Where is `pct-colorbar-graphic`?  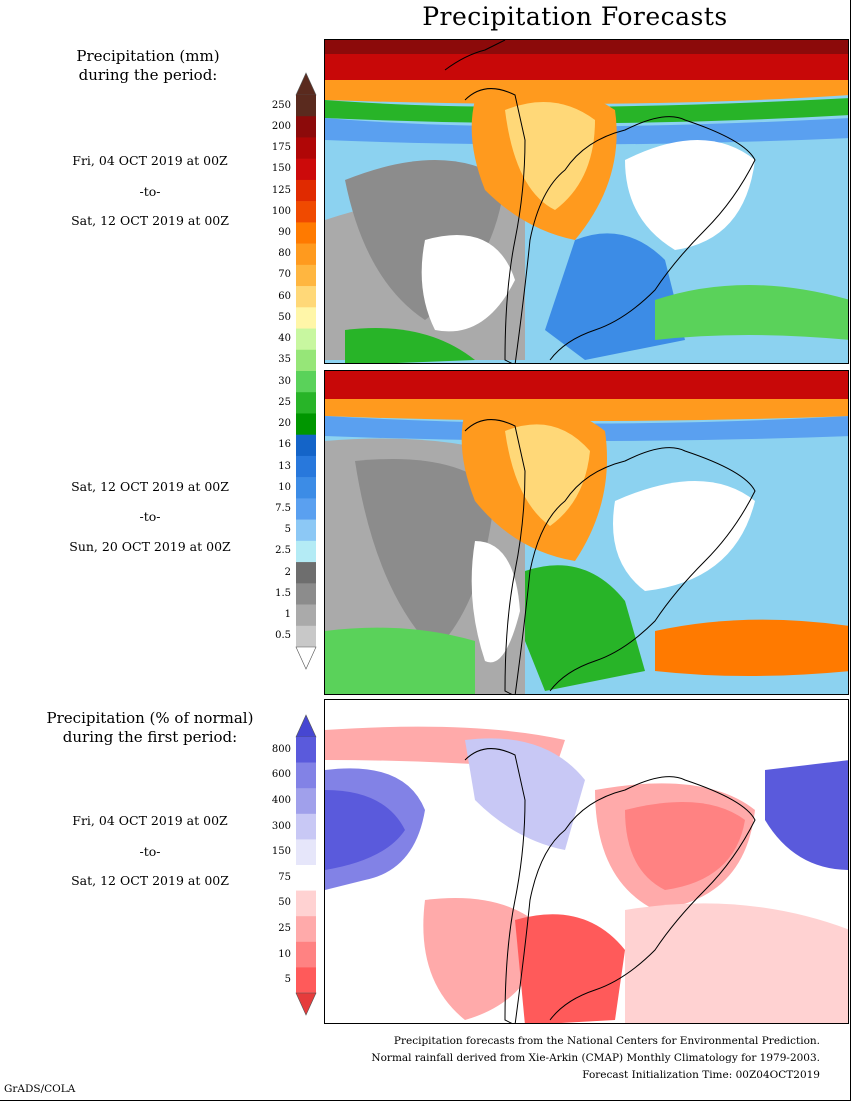 pct-colorbar-graphic is located at coordinates (306, 865).